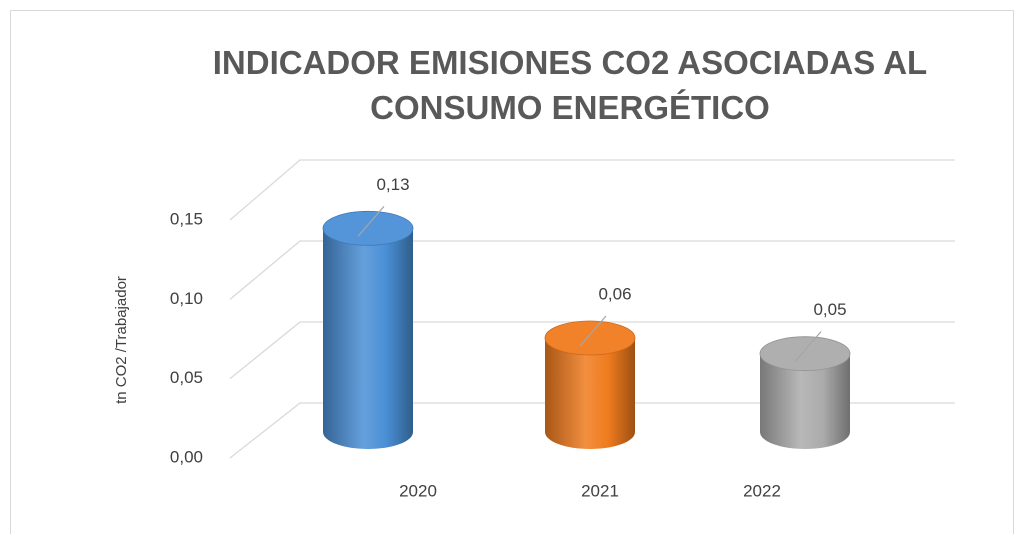  What do you see at coordinates (186, 298) in the screenshot?
I see `y-tick-label: 0,10` at bounding box center [186, 298].